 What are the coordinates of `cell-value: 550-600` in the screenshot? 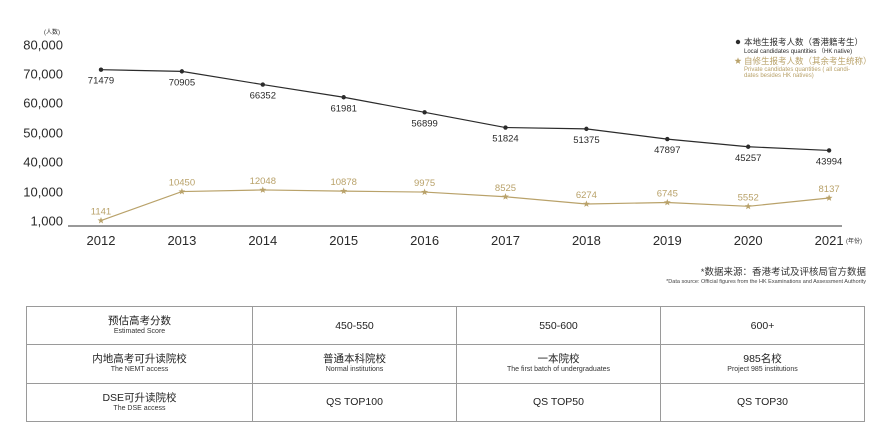 It's located at (558, 325).